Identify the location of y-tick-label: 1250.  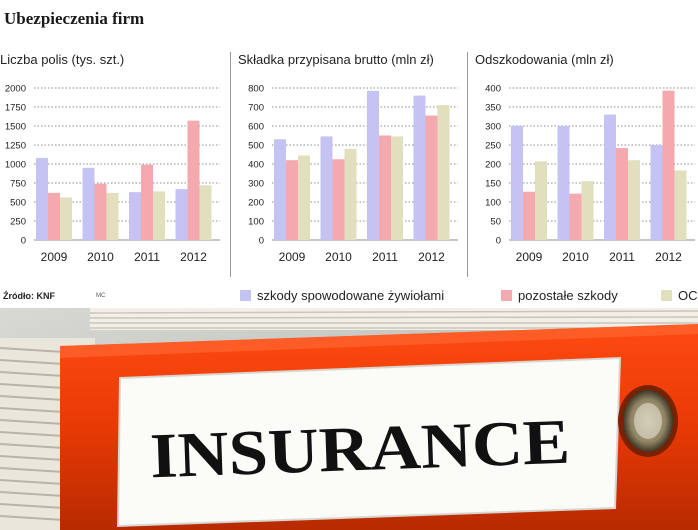
(15, 146).